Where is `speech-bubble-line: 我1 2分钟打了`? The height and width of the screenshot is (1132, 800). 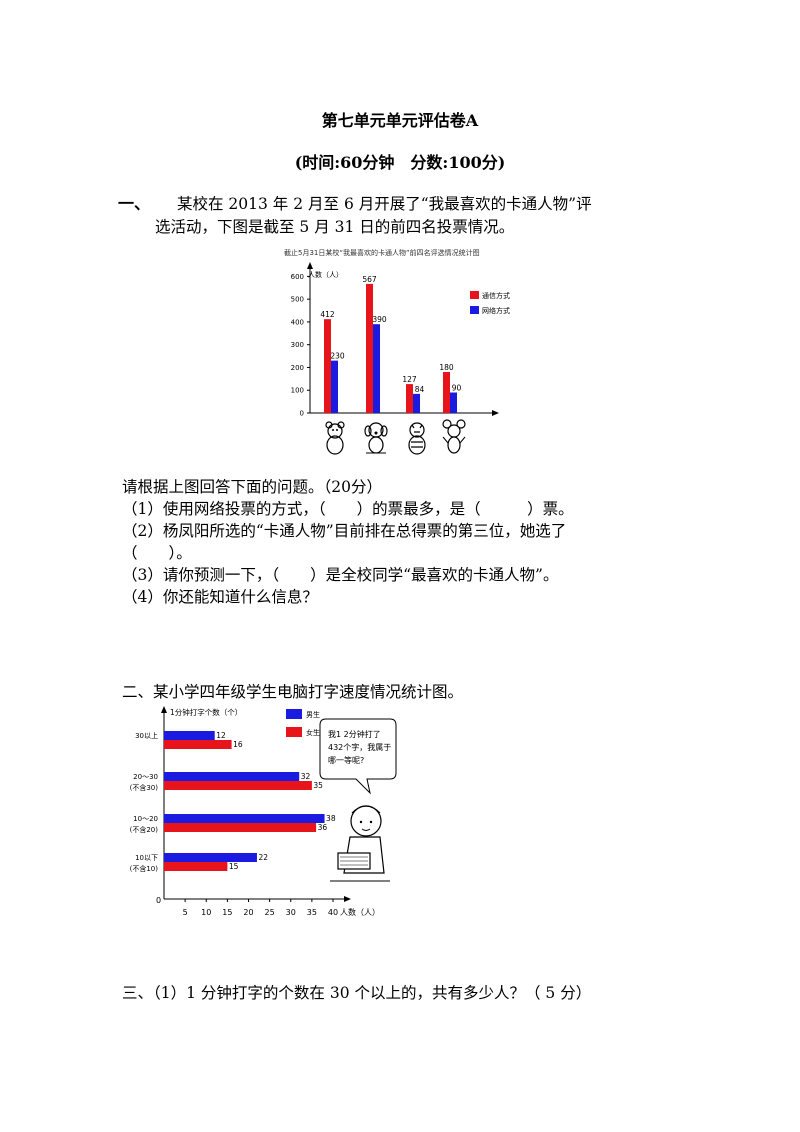 speech-bubble-line: 我1 2分钟打了 is located at coordinates (354, 734).